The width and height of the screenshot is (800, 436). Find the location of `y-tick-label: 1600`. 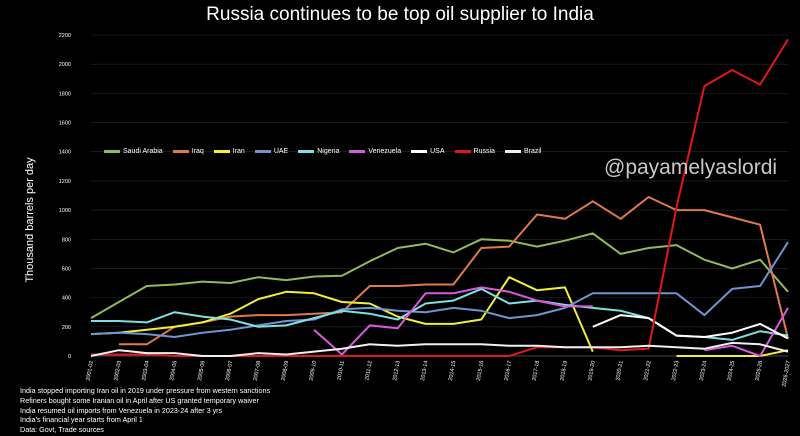

y-tick-label: 1600 is located at coordinates (65, 124).